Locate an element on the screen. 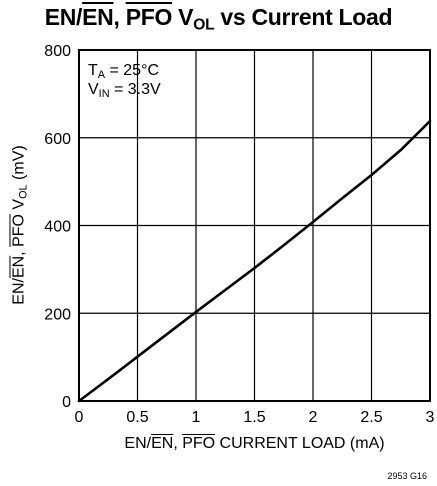  x-tick-label: 1.5 is located at coordinates (254, 417).